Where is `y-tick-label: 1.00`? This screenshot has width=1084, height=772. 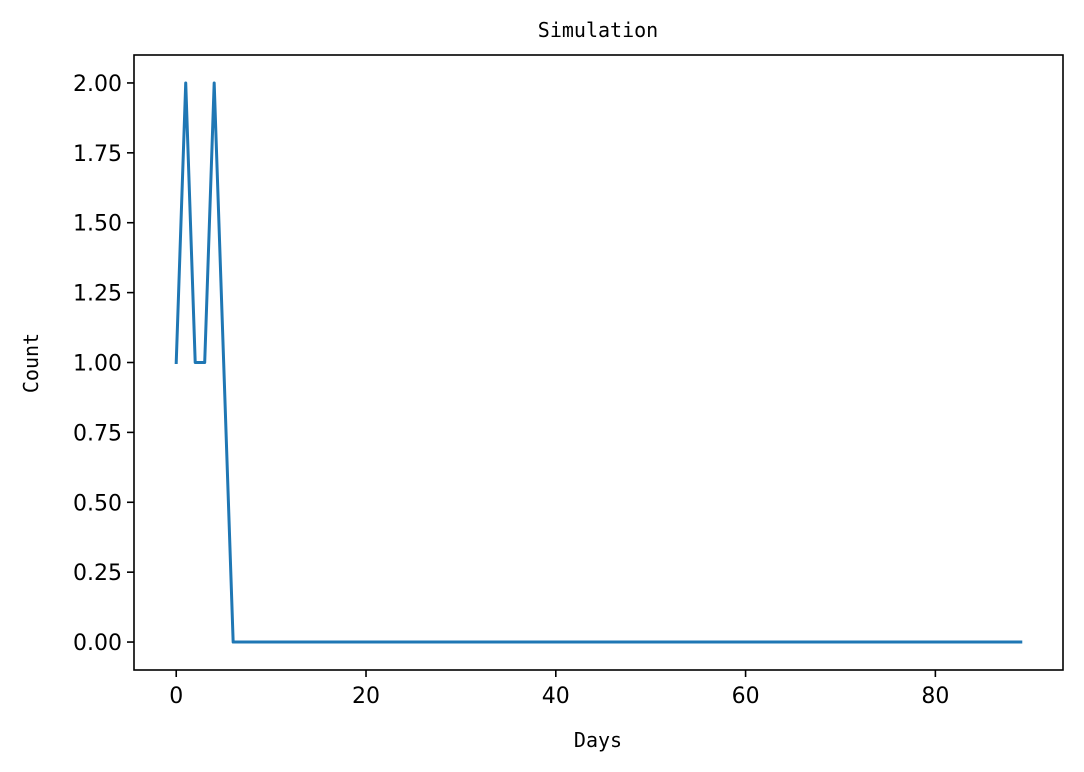 y-tick-label: 1.00 is located at coordinates (97, 364).